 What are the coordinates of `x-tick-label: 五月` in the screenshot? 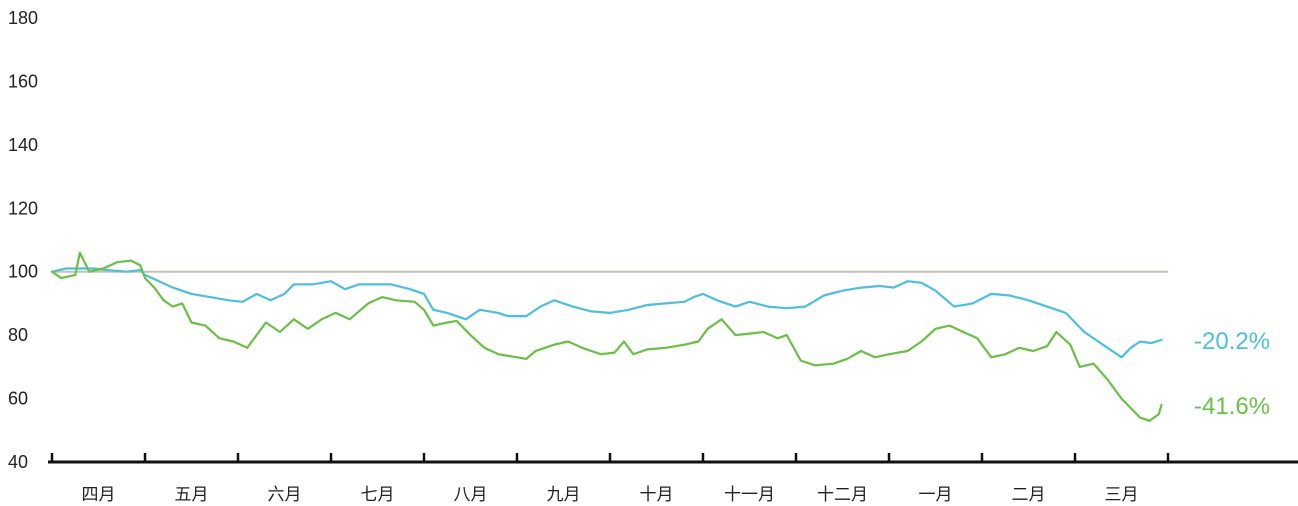 It's located at (192, 495).